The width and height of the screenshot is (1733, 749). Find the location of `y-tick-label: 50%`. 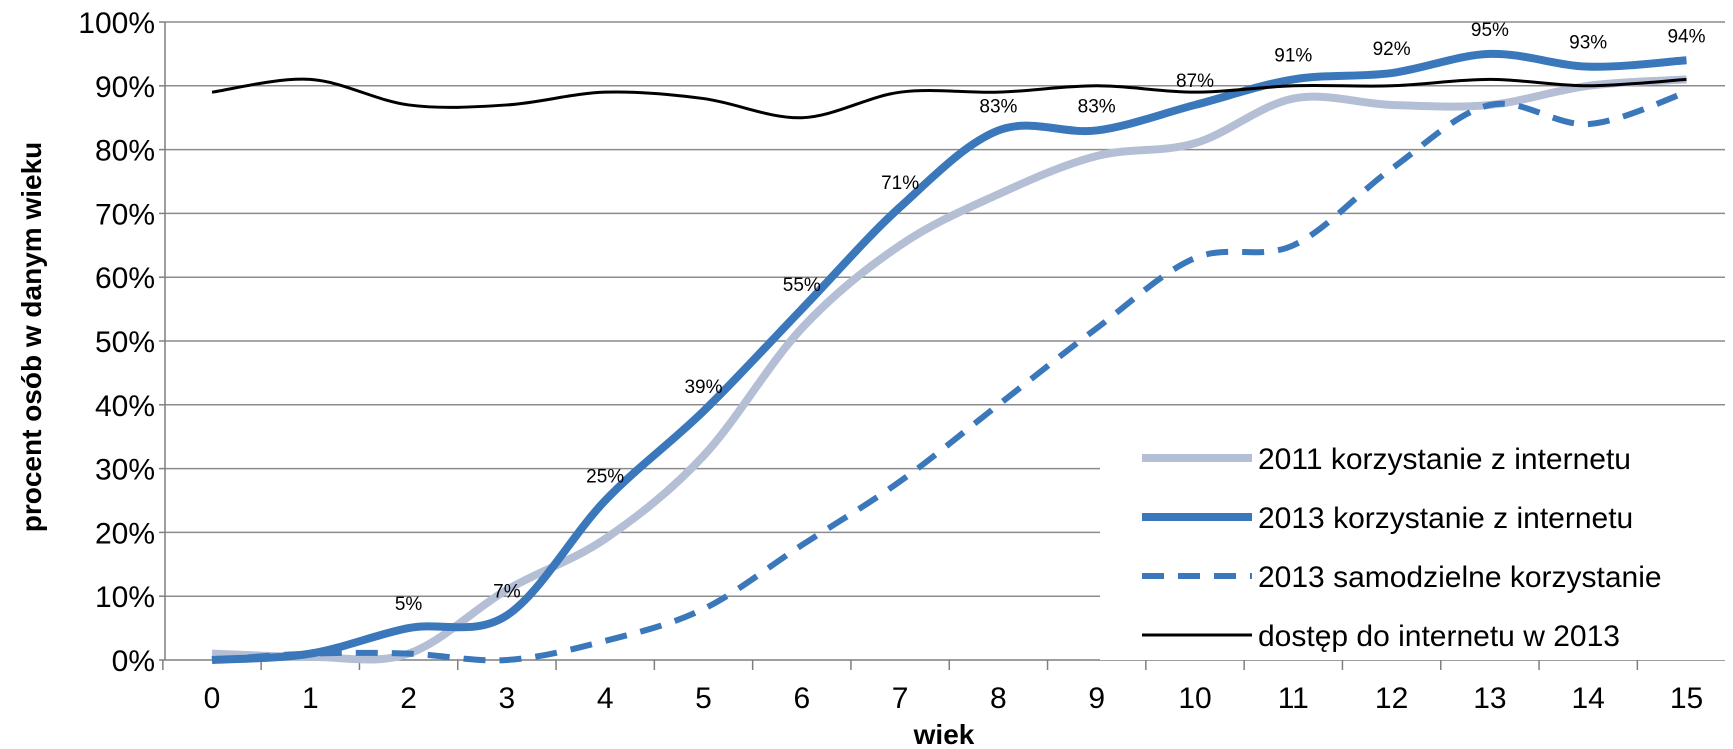

y-tick-label: 50% is located at coordinates (125, 342).